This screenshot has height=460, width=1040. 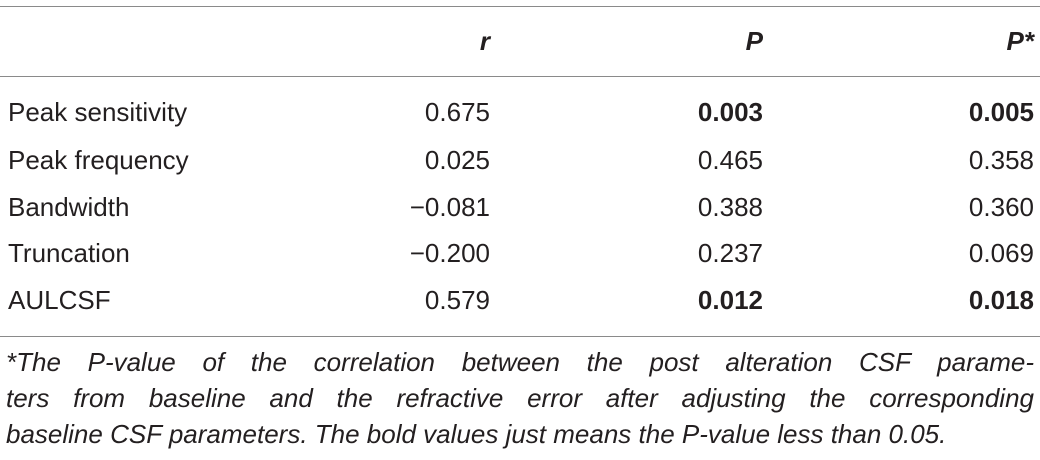 I want to click on cell-p: 0.465, so click(x=730, y=160).